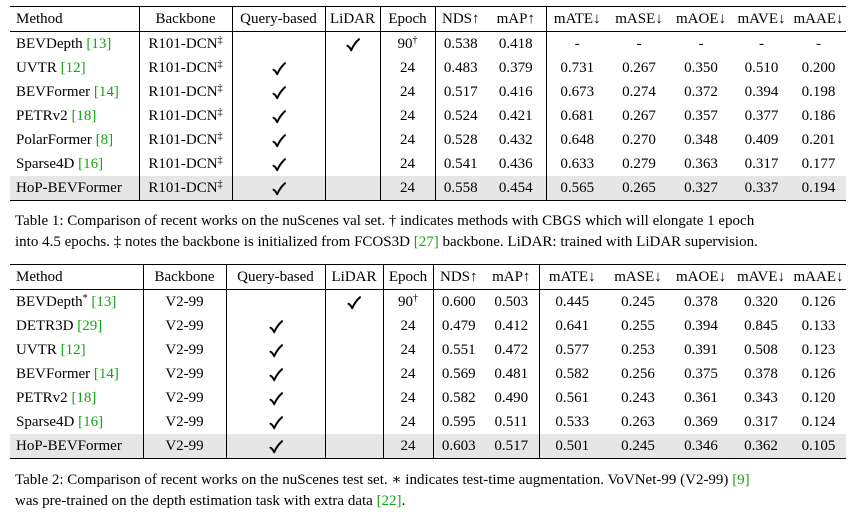 This screenshot has width=865, height=514. Describe the element at coordinates (761, 374) in the screenshot. I see `mave-cell: 0.378` at that location.